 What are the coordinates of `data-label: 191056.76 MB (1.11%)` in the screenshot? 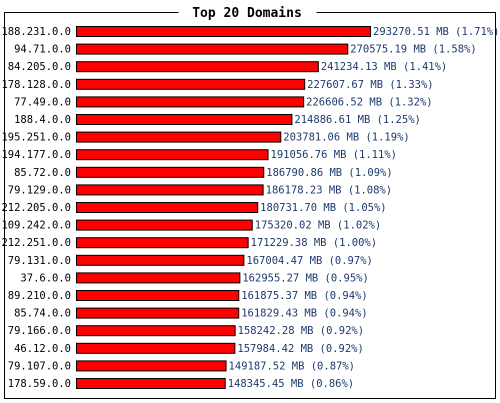 It's located at (334, 155).